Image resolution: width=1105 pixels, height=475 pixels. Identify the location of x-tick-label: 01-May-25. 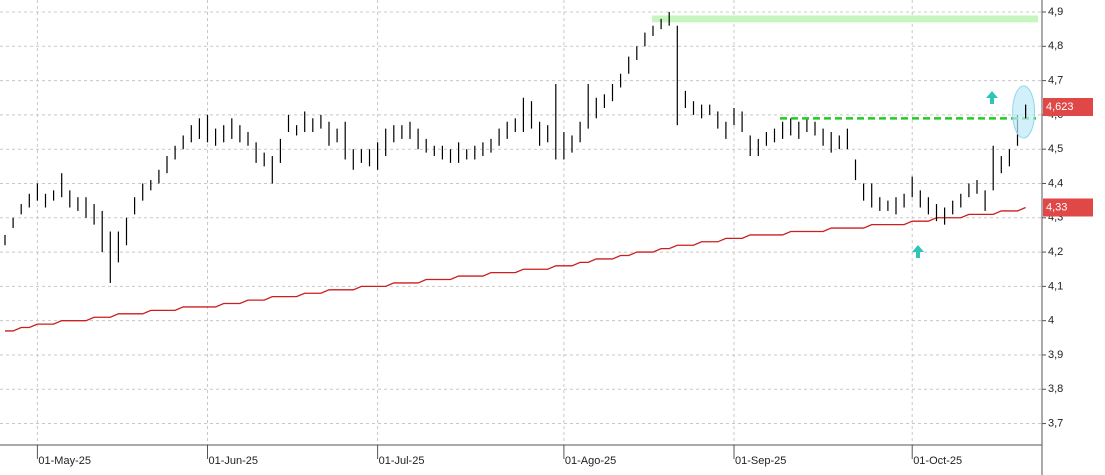
(64, 461).